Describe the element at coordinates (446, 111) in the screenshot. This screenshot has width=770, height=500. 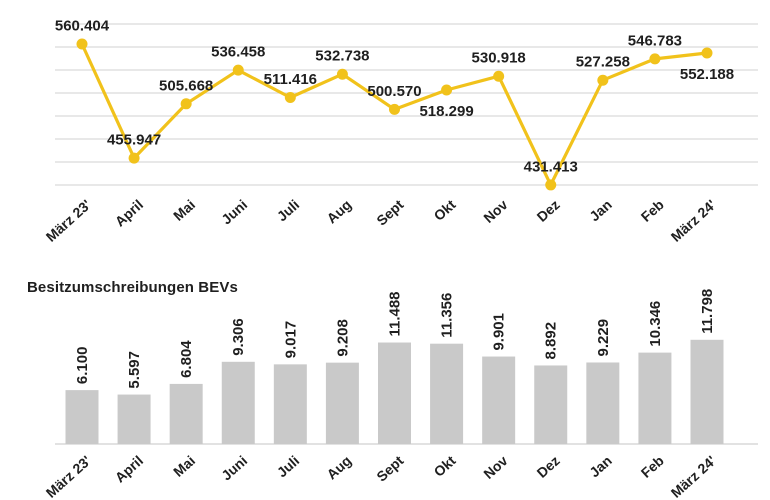
I see `data-point-label: 518.299` at that location.